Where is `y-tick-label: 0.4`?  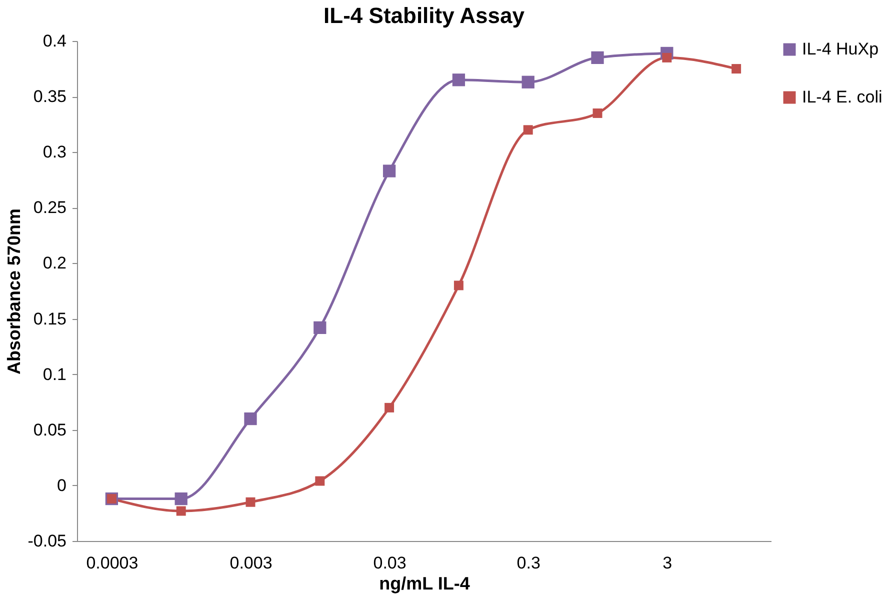 y-tick-label: 0.4 is located at coordinates (54, 41).